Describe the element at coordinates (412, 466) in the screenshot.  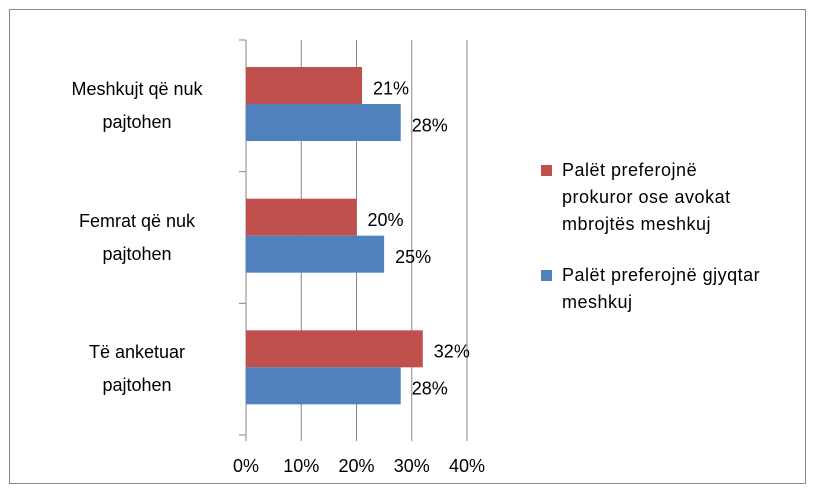
I see `x-tick-label: 30%` at that location.